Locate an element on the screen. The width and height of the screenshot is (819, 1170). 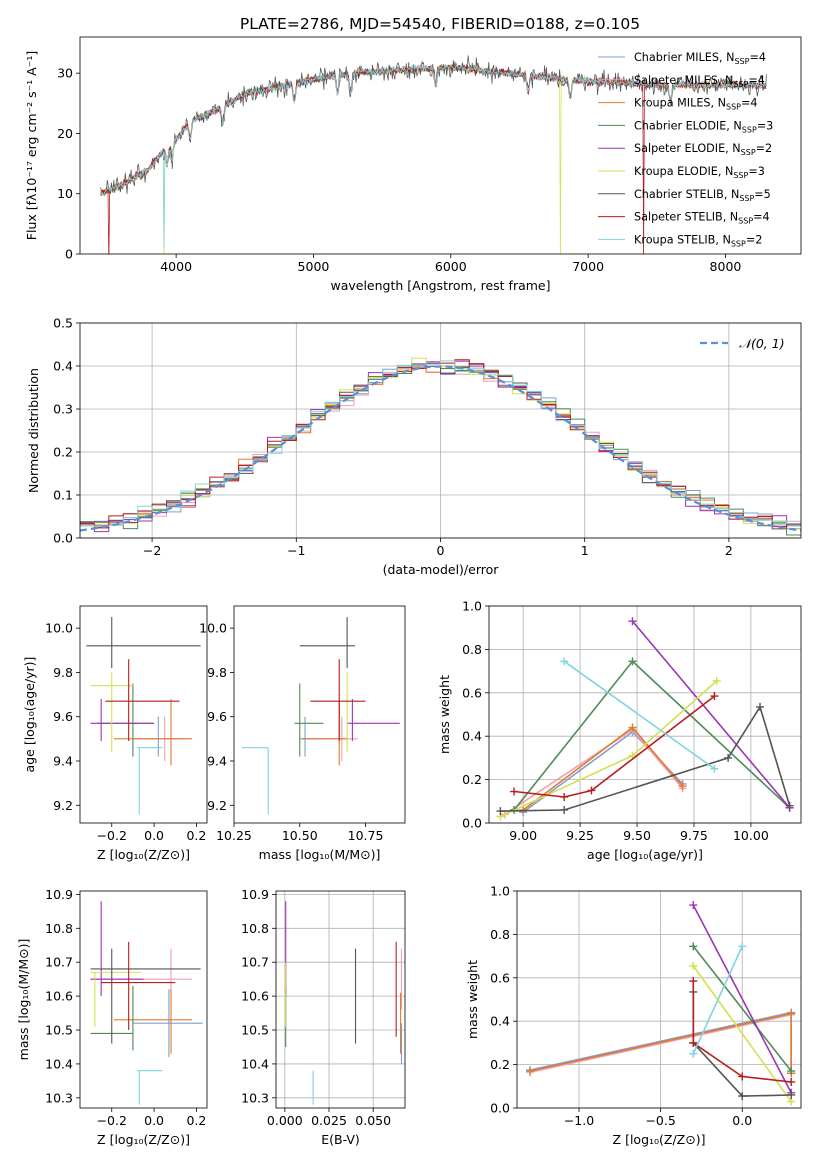
legend-entry: Kroupa MILES, NSSP=4 is located at coordinates (695, 104).